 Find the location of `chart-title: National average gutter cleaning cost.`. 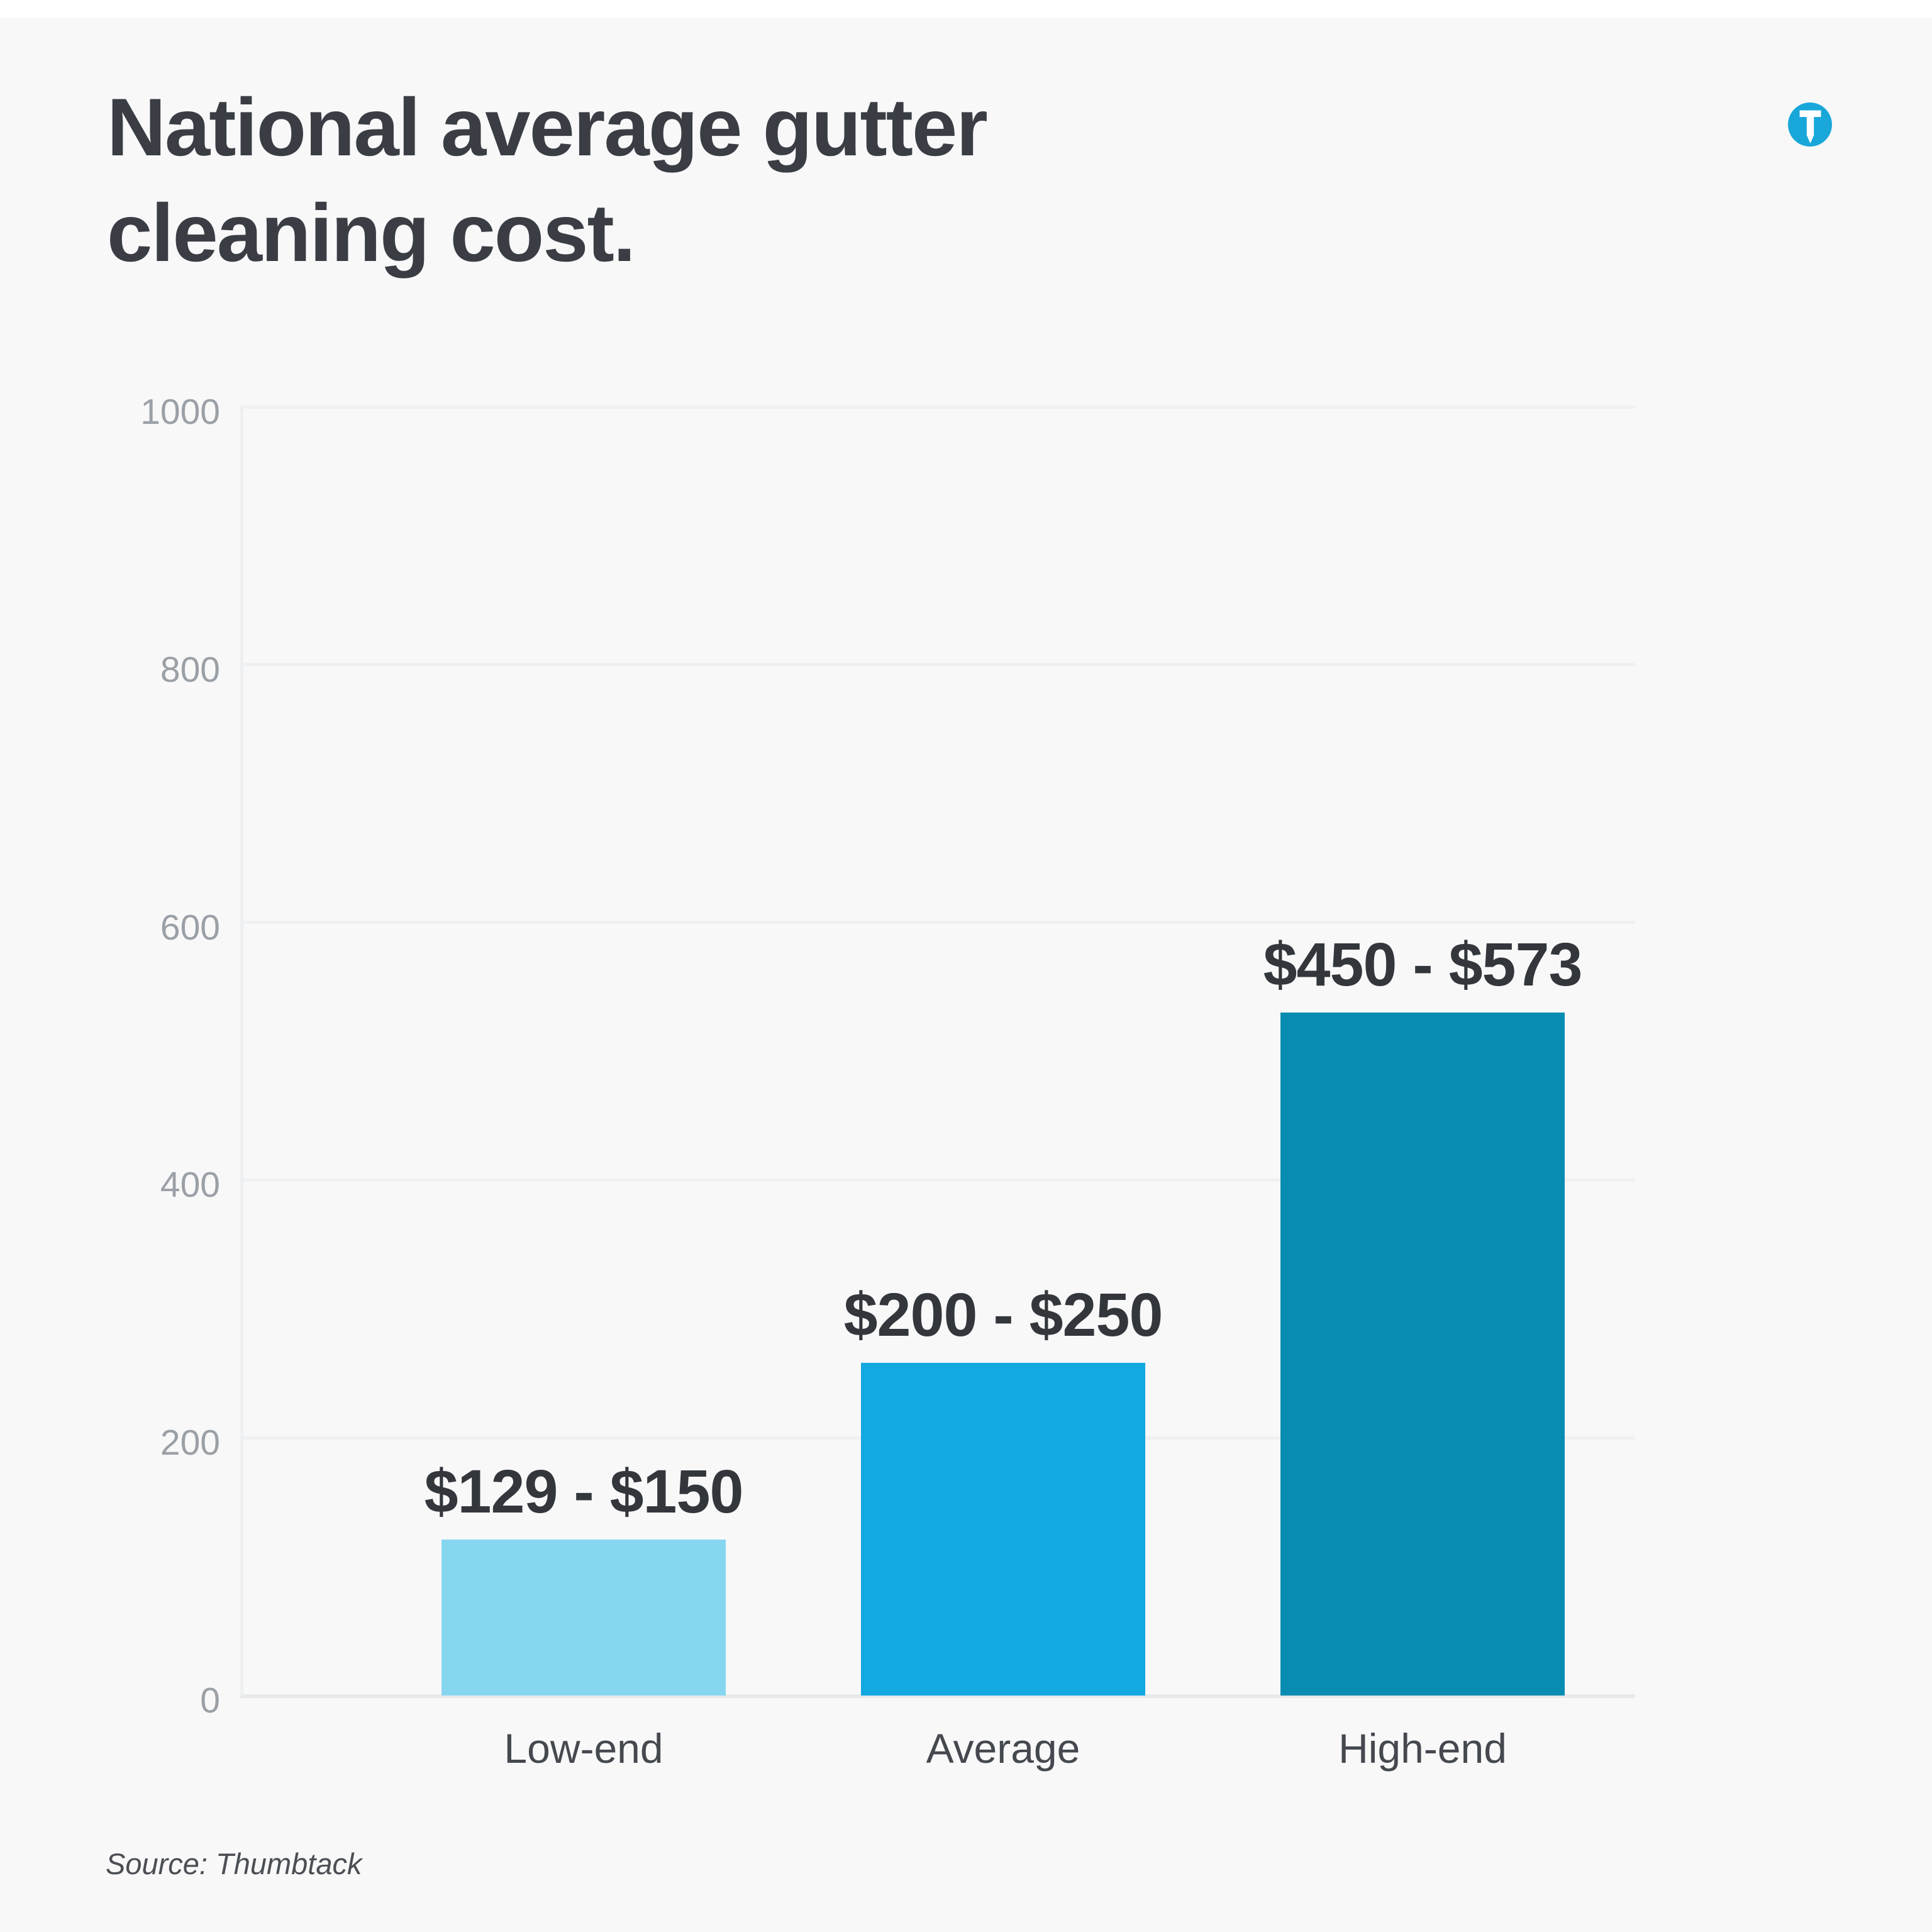

chart-title: National average gutter cleaning cost. is located at coordinates (547, 180).